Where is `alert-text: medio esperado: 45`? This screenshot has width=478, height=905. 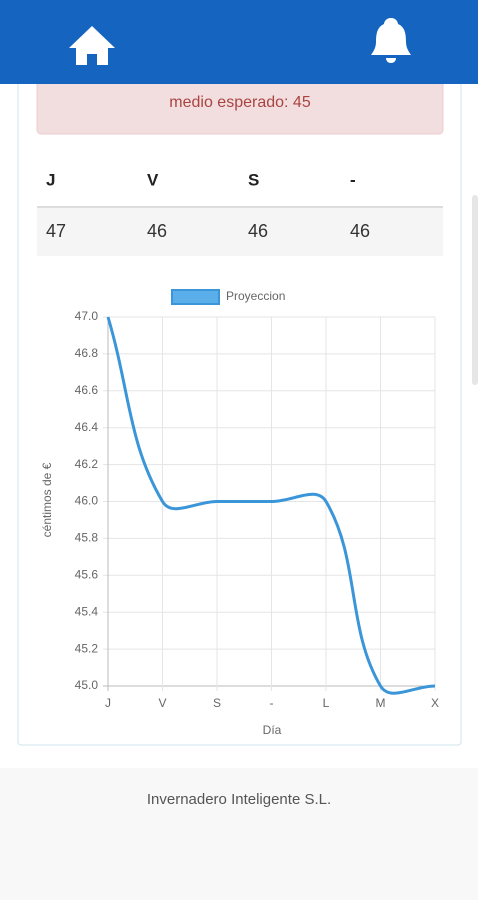 alert-text: medio esperado: 45 is located at coordinates (240, 102).